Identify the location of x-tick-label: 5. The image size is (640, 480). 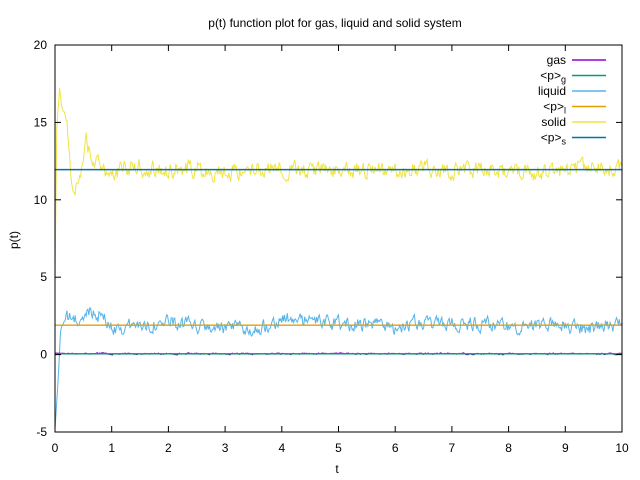
(338, 448).